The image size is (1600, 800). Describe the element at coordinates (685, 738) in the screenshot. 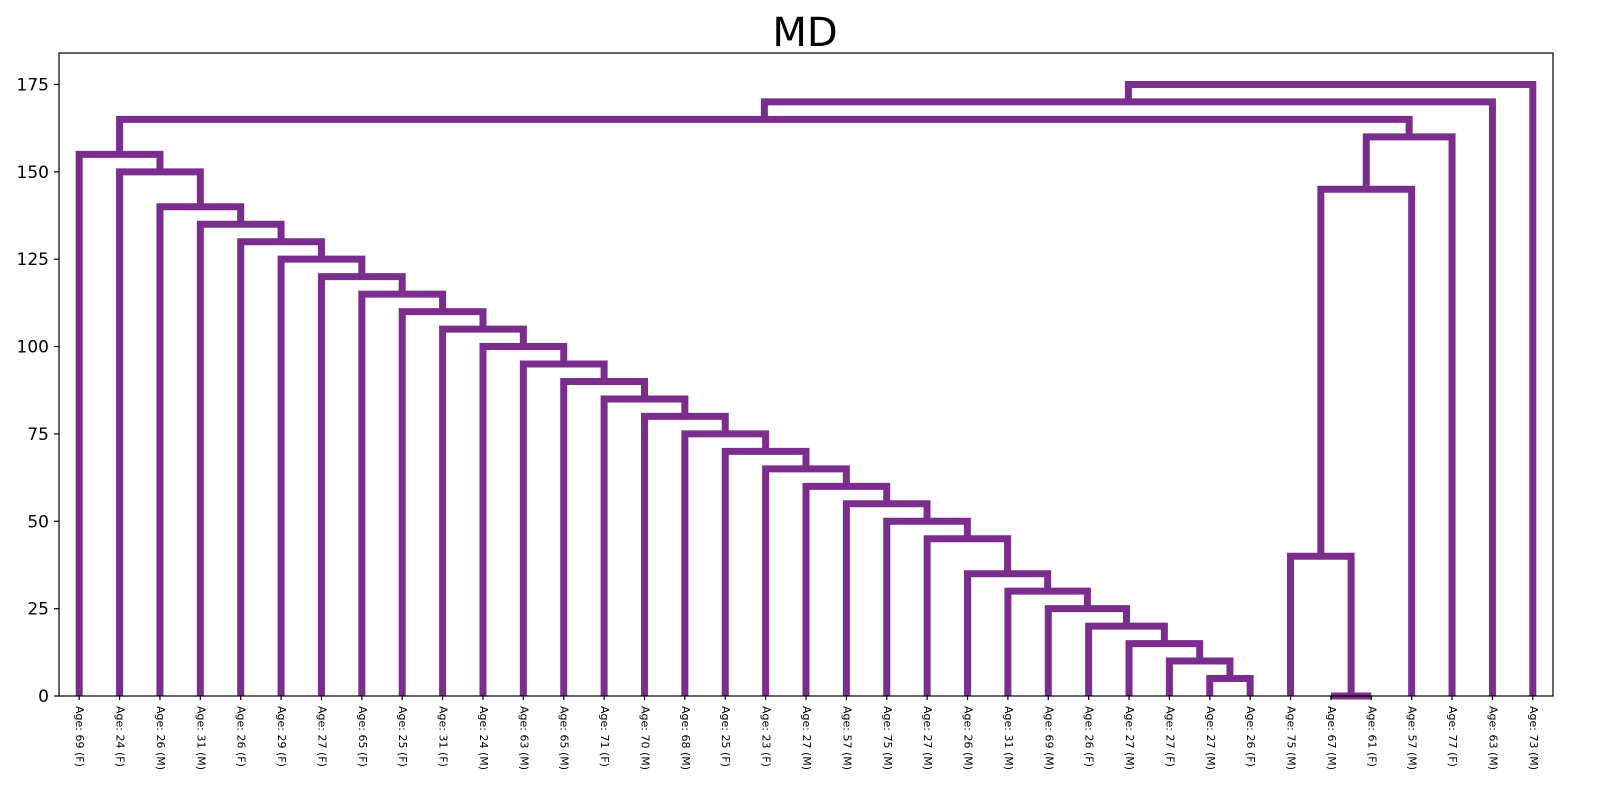

I see `leaf-label: Age: 68 (M)` at that location.